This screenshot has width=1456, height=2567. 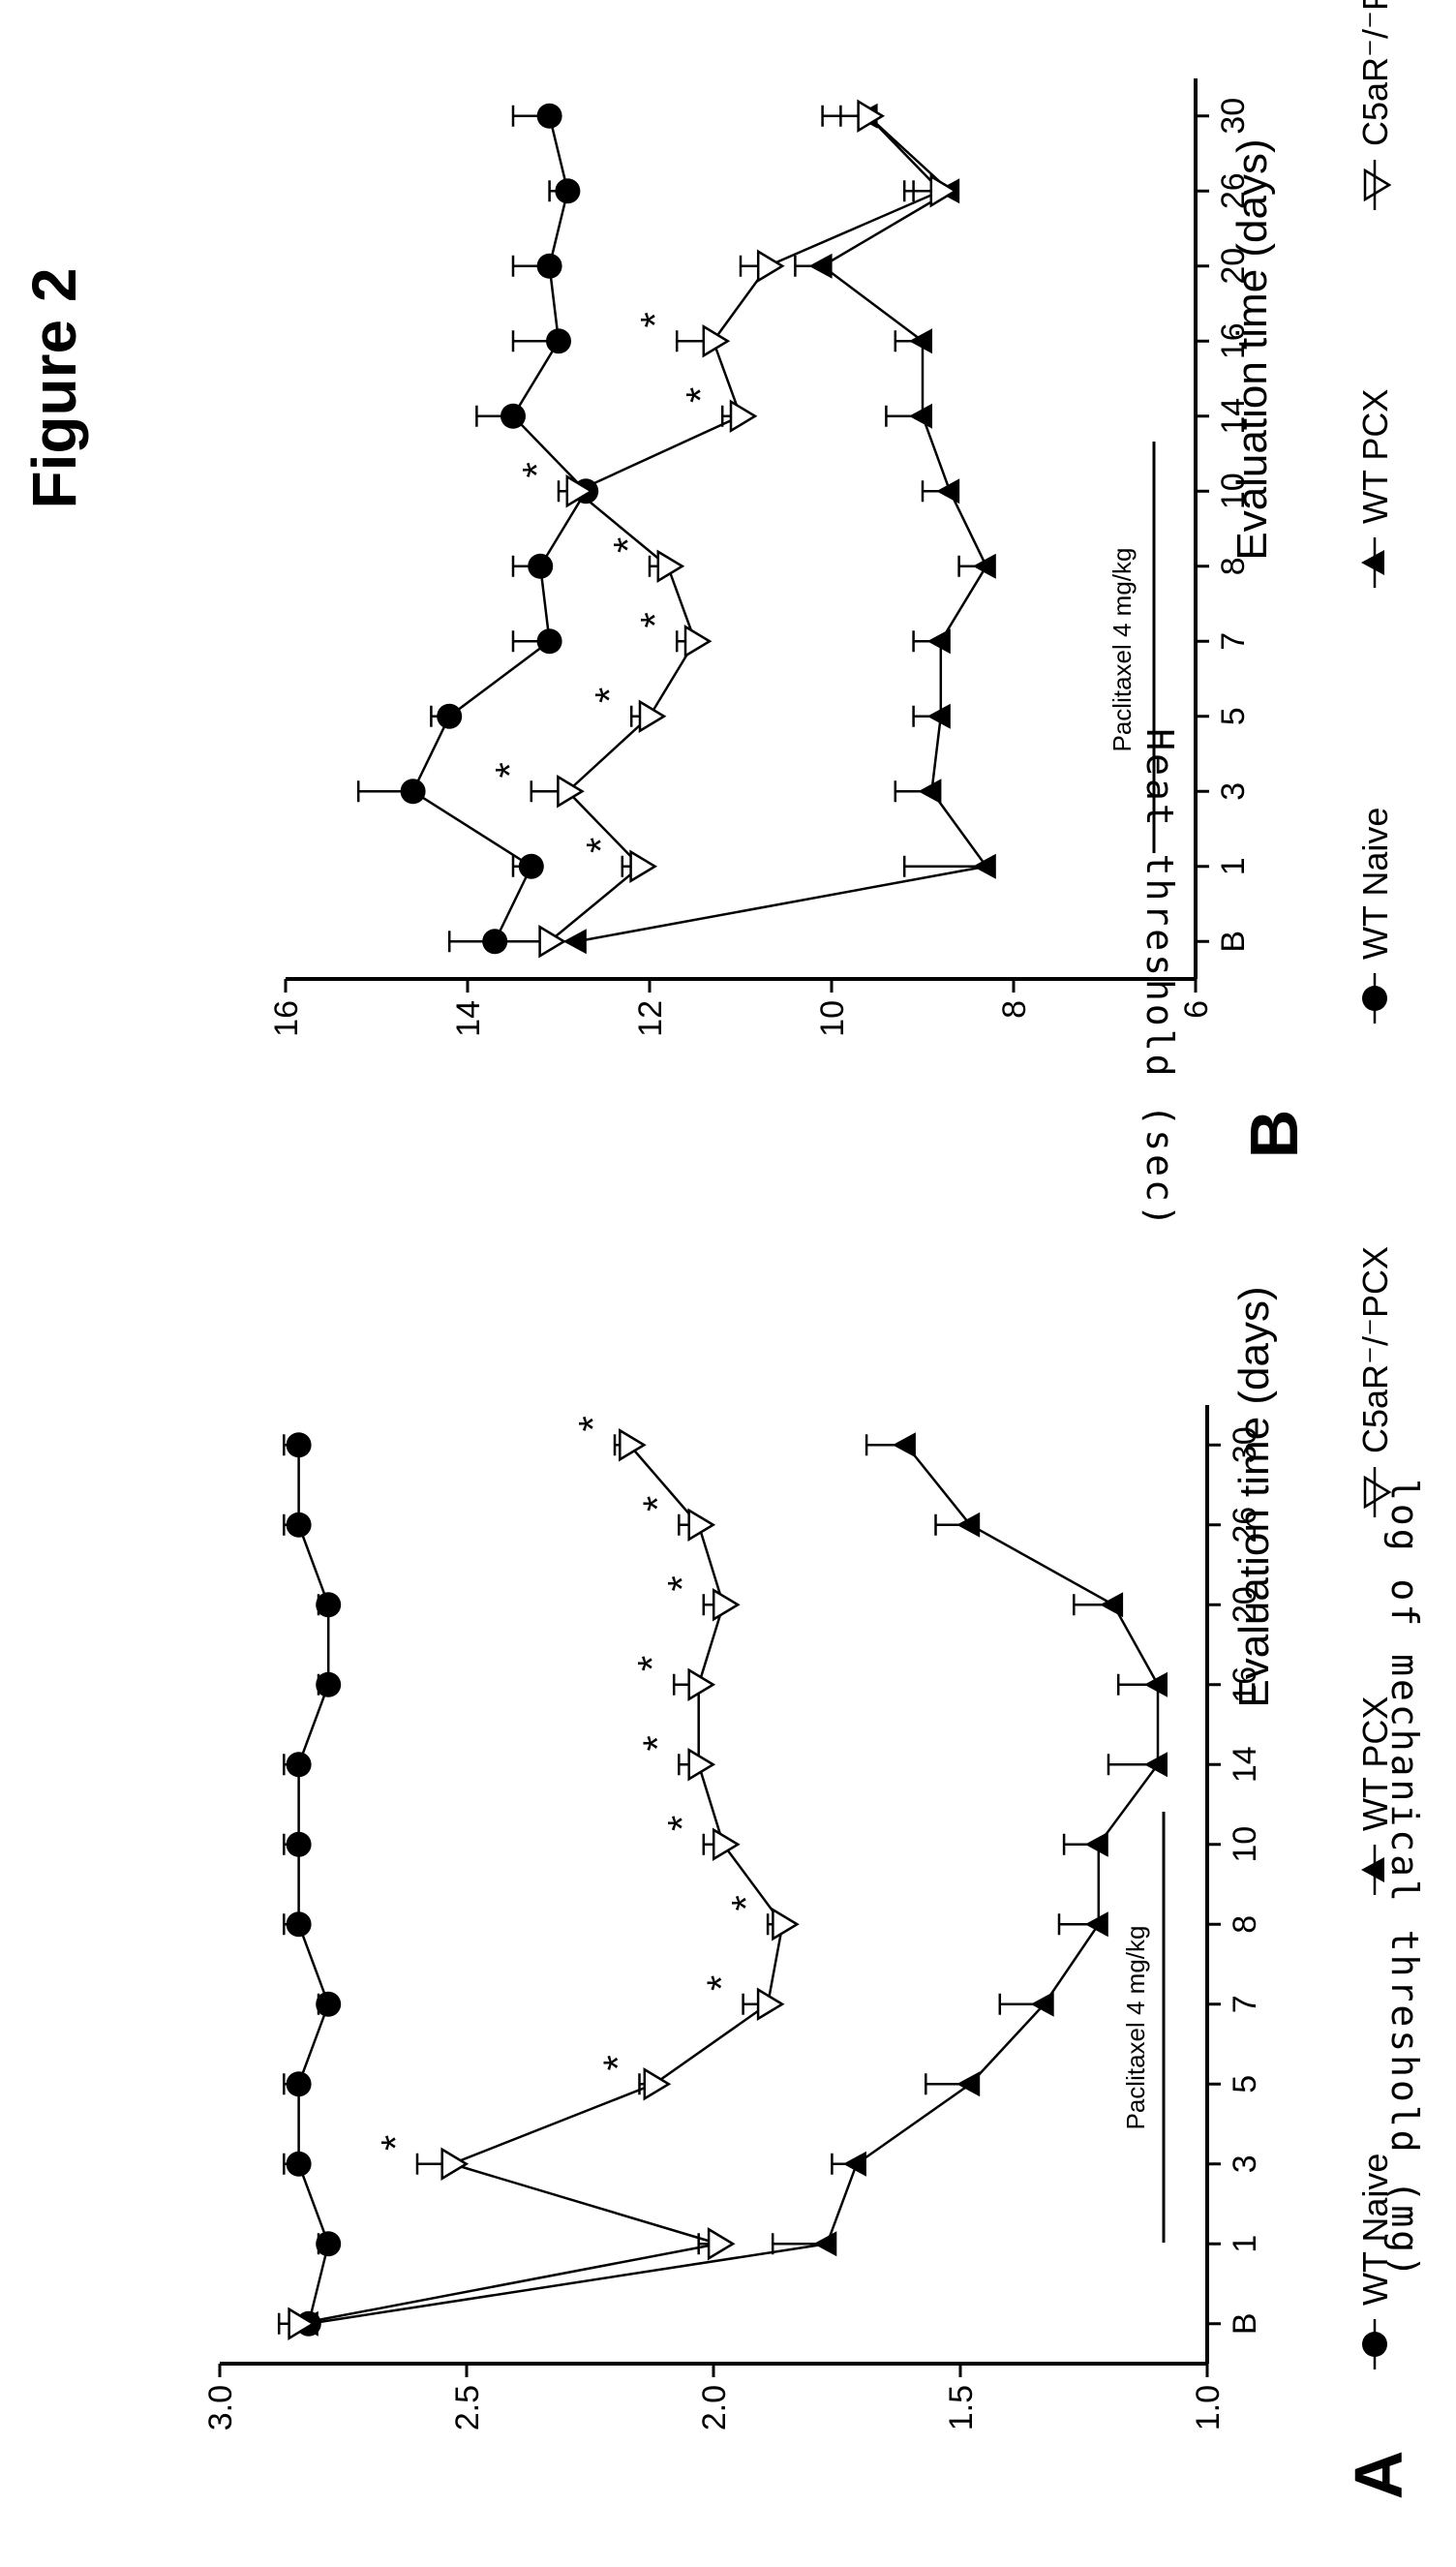 I want to click on panel-a-x-tick-label: B, so click(x=1245, y=2323).